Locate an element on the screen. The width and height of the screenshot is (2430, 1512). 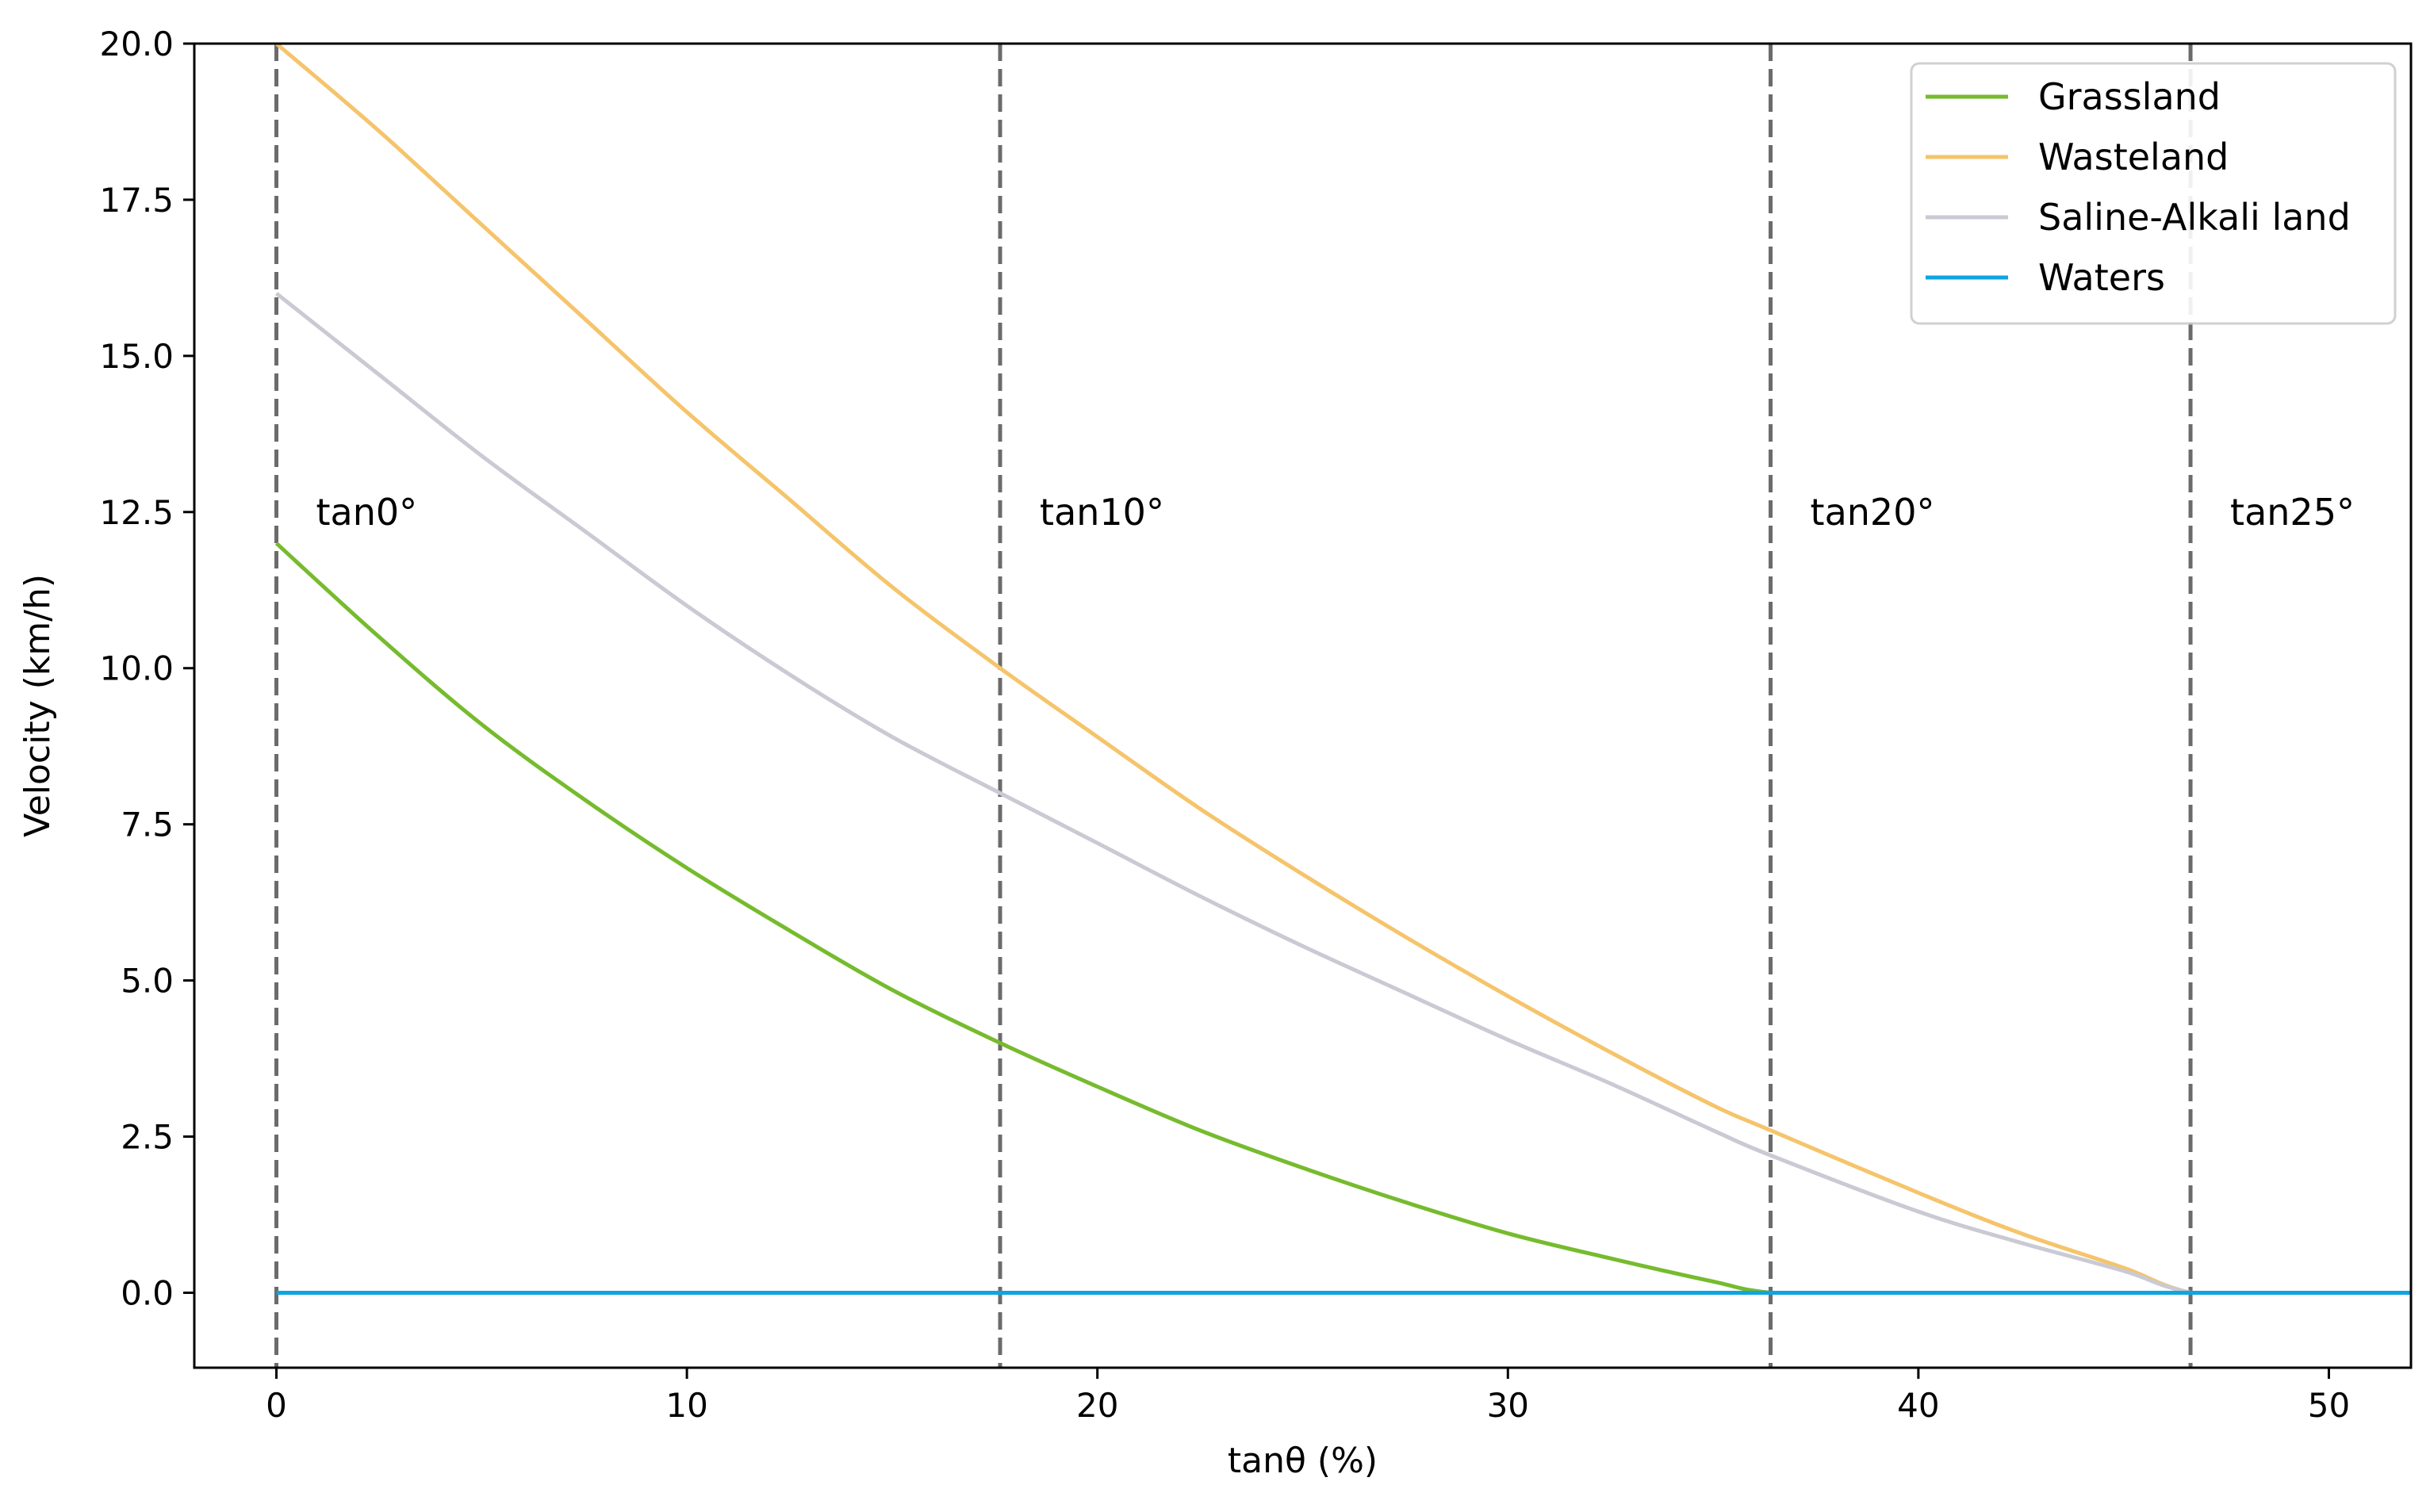
y-tick-label: 0.0 is located at coordinates (147, 1292).